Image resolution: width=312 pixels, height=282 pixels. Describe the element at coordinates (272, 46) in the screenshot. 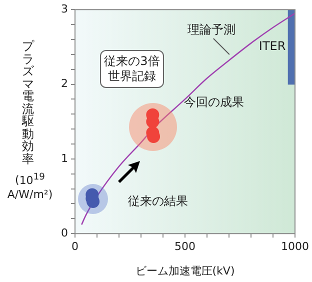

I see `series-label: ITER` at that location.